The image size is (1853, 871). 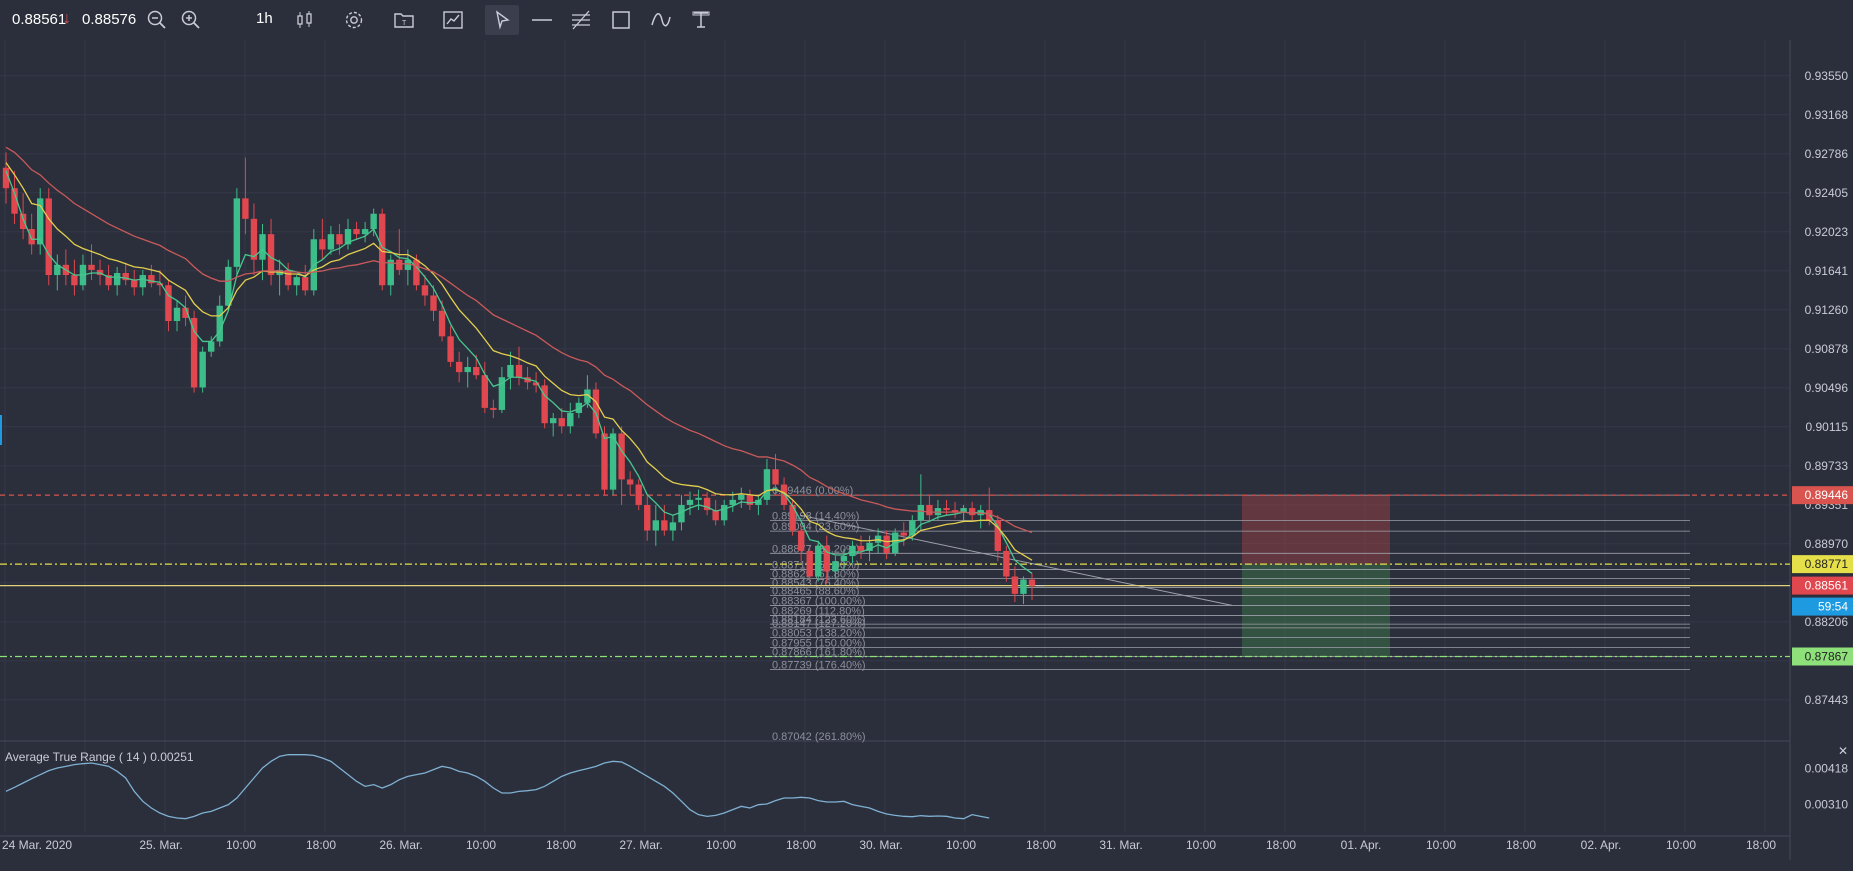 What do you see at coordinates (191, 20) in the screenshot?
I see `zoom-in-button` at bounding box center [191, 20].